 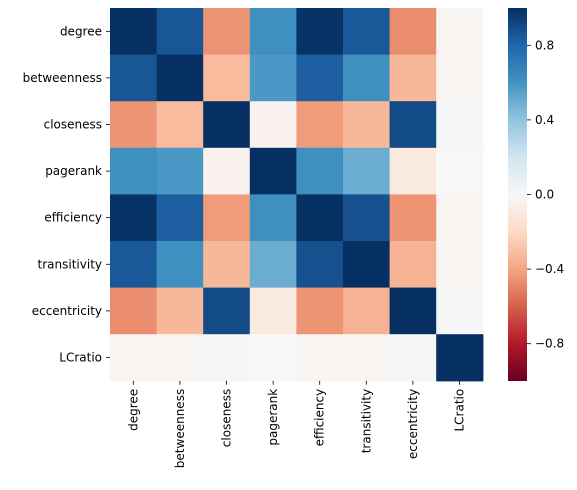 What do you see at coordinates (73, 125) in the screenshot?
I see `row-label: closeness` at bounding box center [73, 125].